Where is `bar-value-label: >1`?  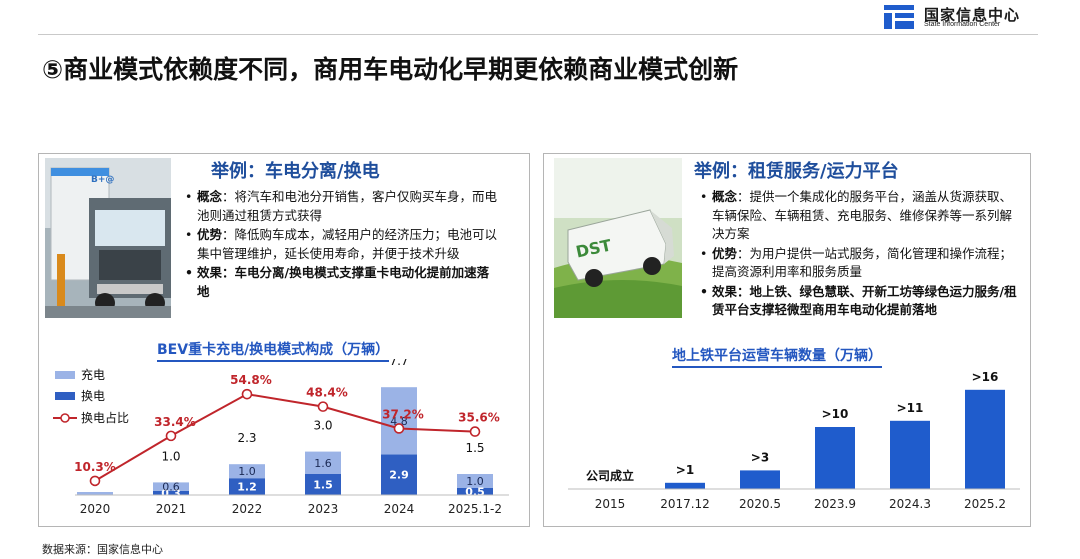
bar-value-label: >1 is located at coordinates (685, 470).